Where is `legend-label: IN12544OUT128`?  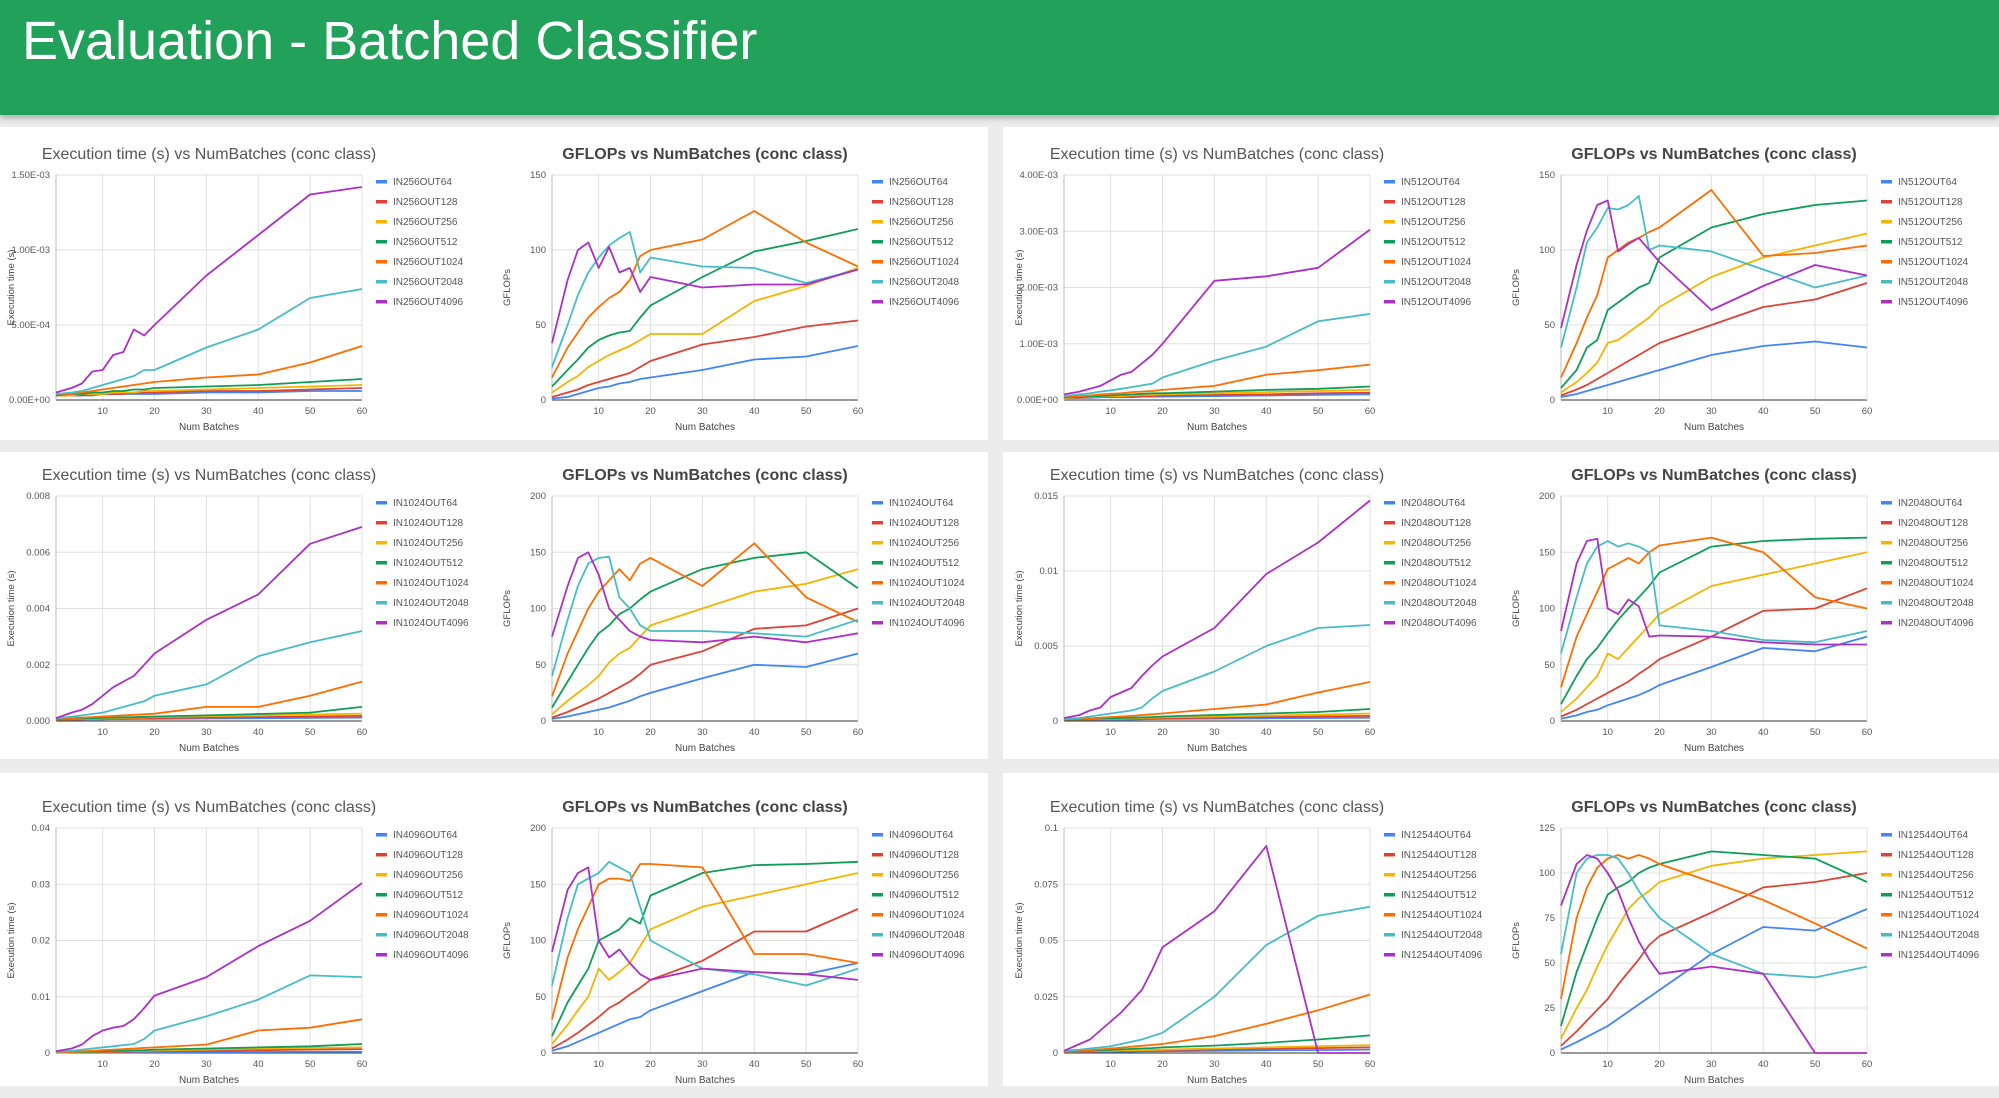
legend-label: IN12544OUT128 is located at coordinates (1439, 855).